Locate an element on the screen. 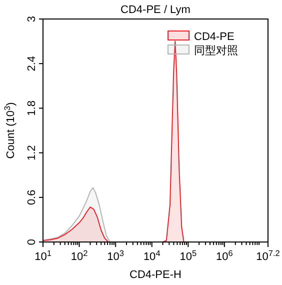 Image resolution: width=282 pixels, height=285 pixels. x-tick-label: 10$^{1}$ is located at coordinates (43, 255).